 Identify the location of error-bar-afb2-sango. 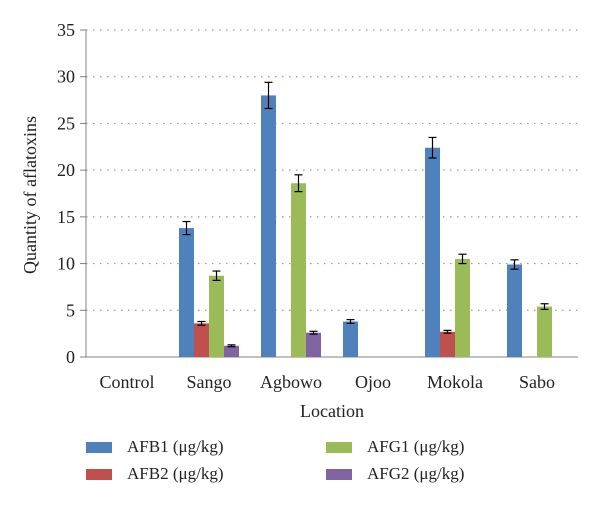
(201, 323).